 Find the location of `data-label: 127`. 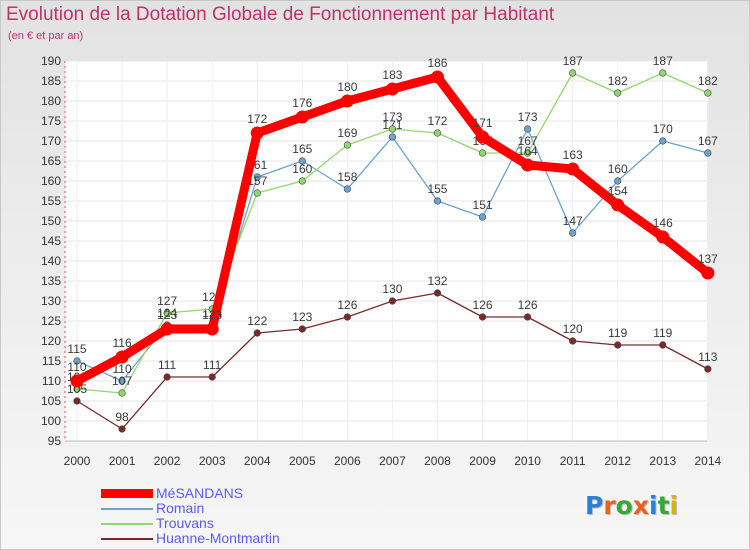

data-label: 127 is located at coordinates (167, 301).